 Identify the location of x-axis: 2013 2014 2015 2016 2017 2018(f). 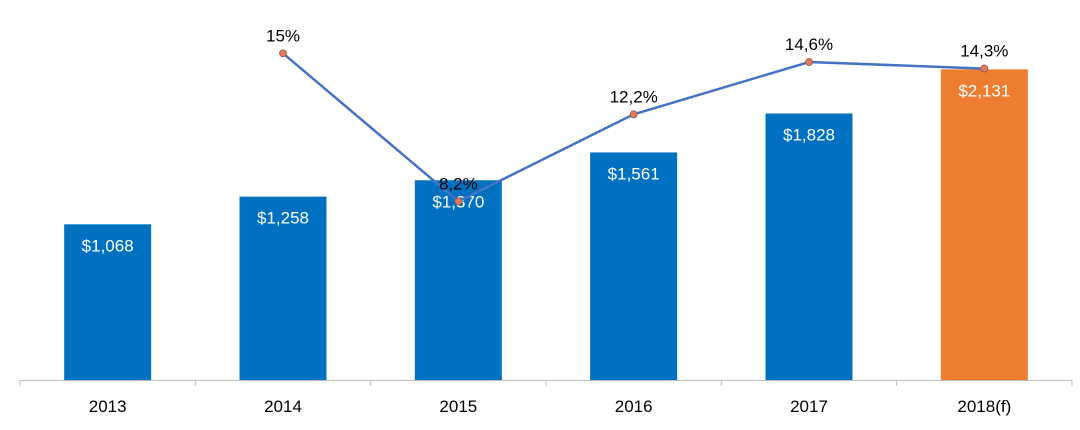
(546, 398).